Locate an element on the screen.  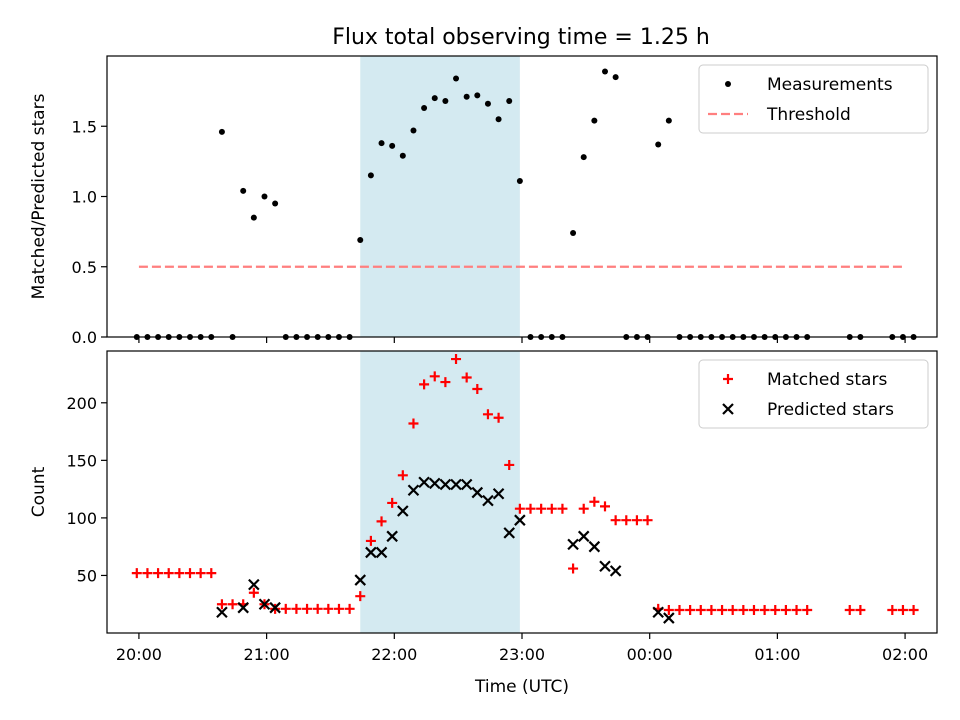
bot-legend-label: Predicted stars is located at coordinates (830, 410).